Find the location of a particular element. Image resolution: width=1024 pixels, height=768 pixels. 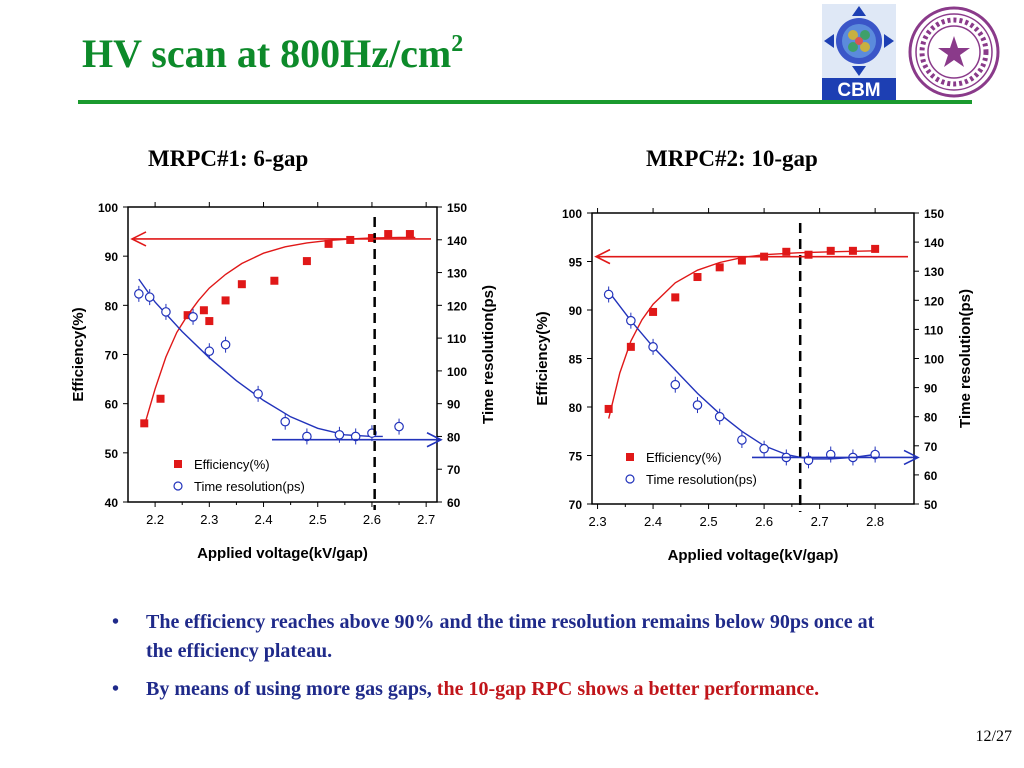

y-tick-label: 60 is located at coordinates (112, 405).